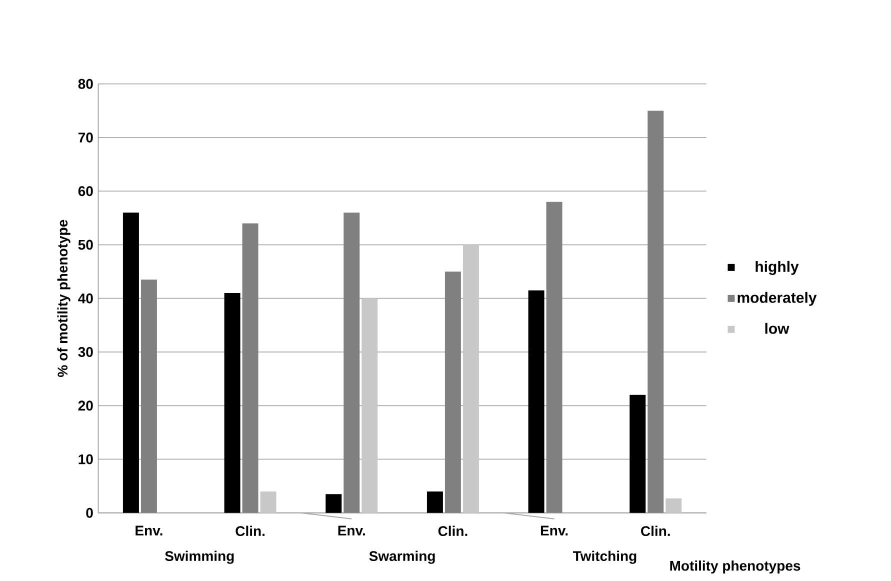 This screenshot has width=891, height=581. I want to click on legend-label: highly, so click(777, 267).